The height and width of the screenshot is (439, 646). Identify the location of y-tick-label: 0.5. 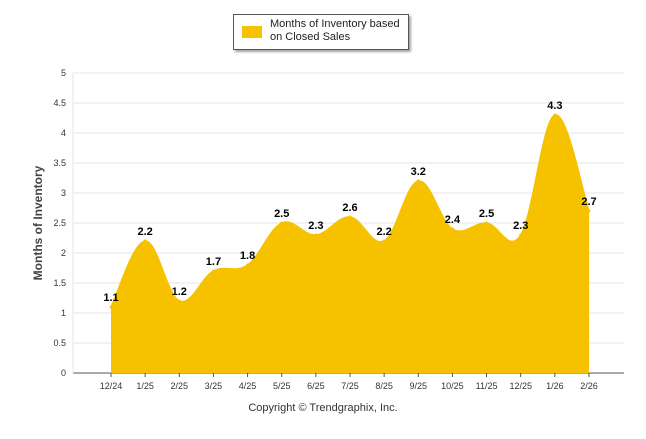
(59, 343).